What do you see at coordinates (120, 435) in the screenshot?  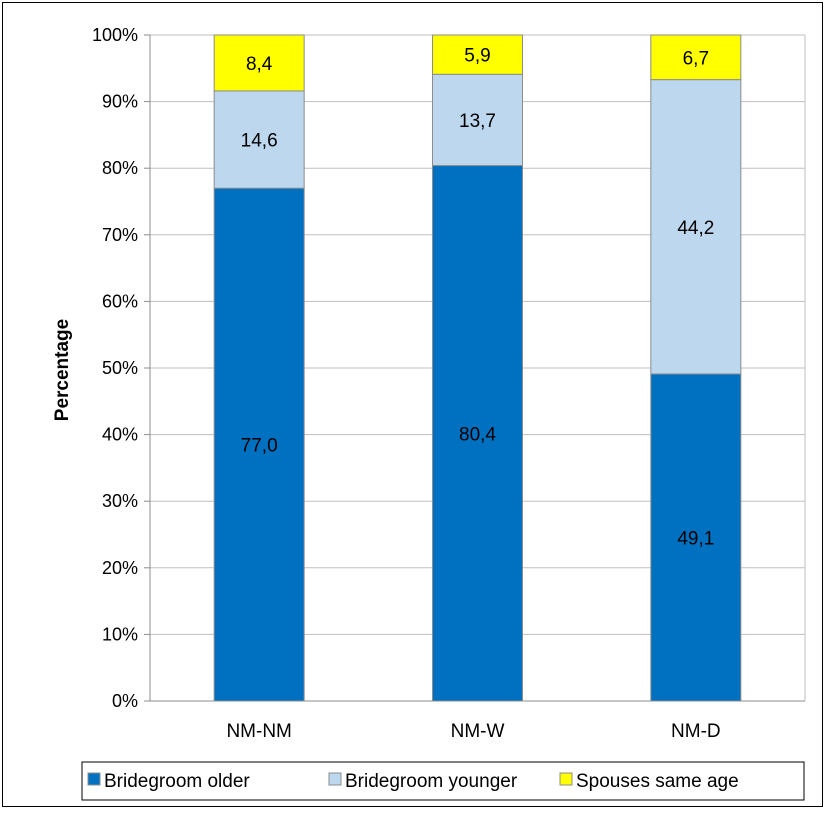 I see `y-tick-label: 40%` at bounding box center [120, 435].